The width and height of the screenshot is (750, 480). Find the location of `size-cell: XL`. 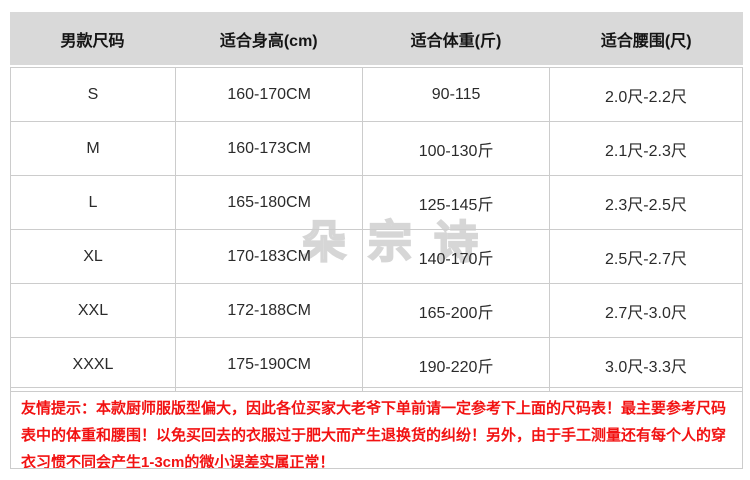

size-cell: XL is located at coordinates (93, 256).